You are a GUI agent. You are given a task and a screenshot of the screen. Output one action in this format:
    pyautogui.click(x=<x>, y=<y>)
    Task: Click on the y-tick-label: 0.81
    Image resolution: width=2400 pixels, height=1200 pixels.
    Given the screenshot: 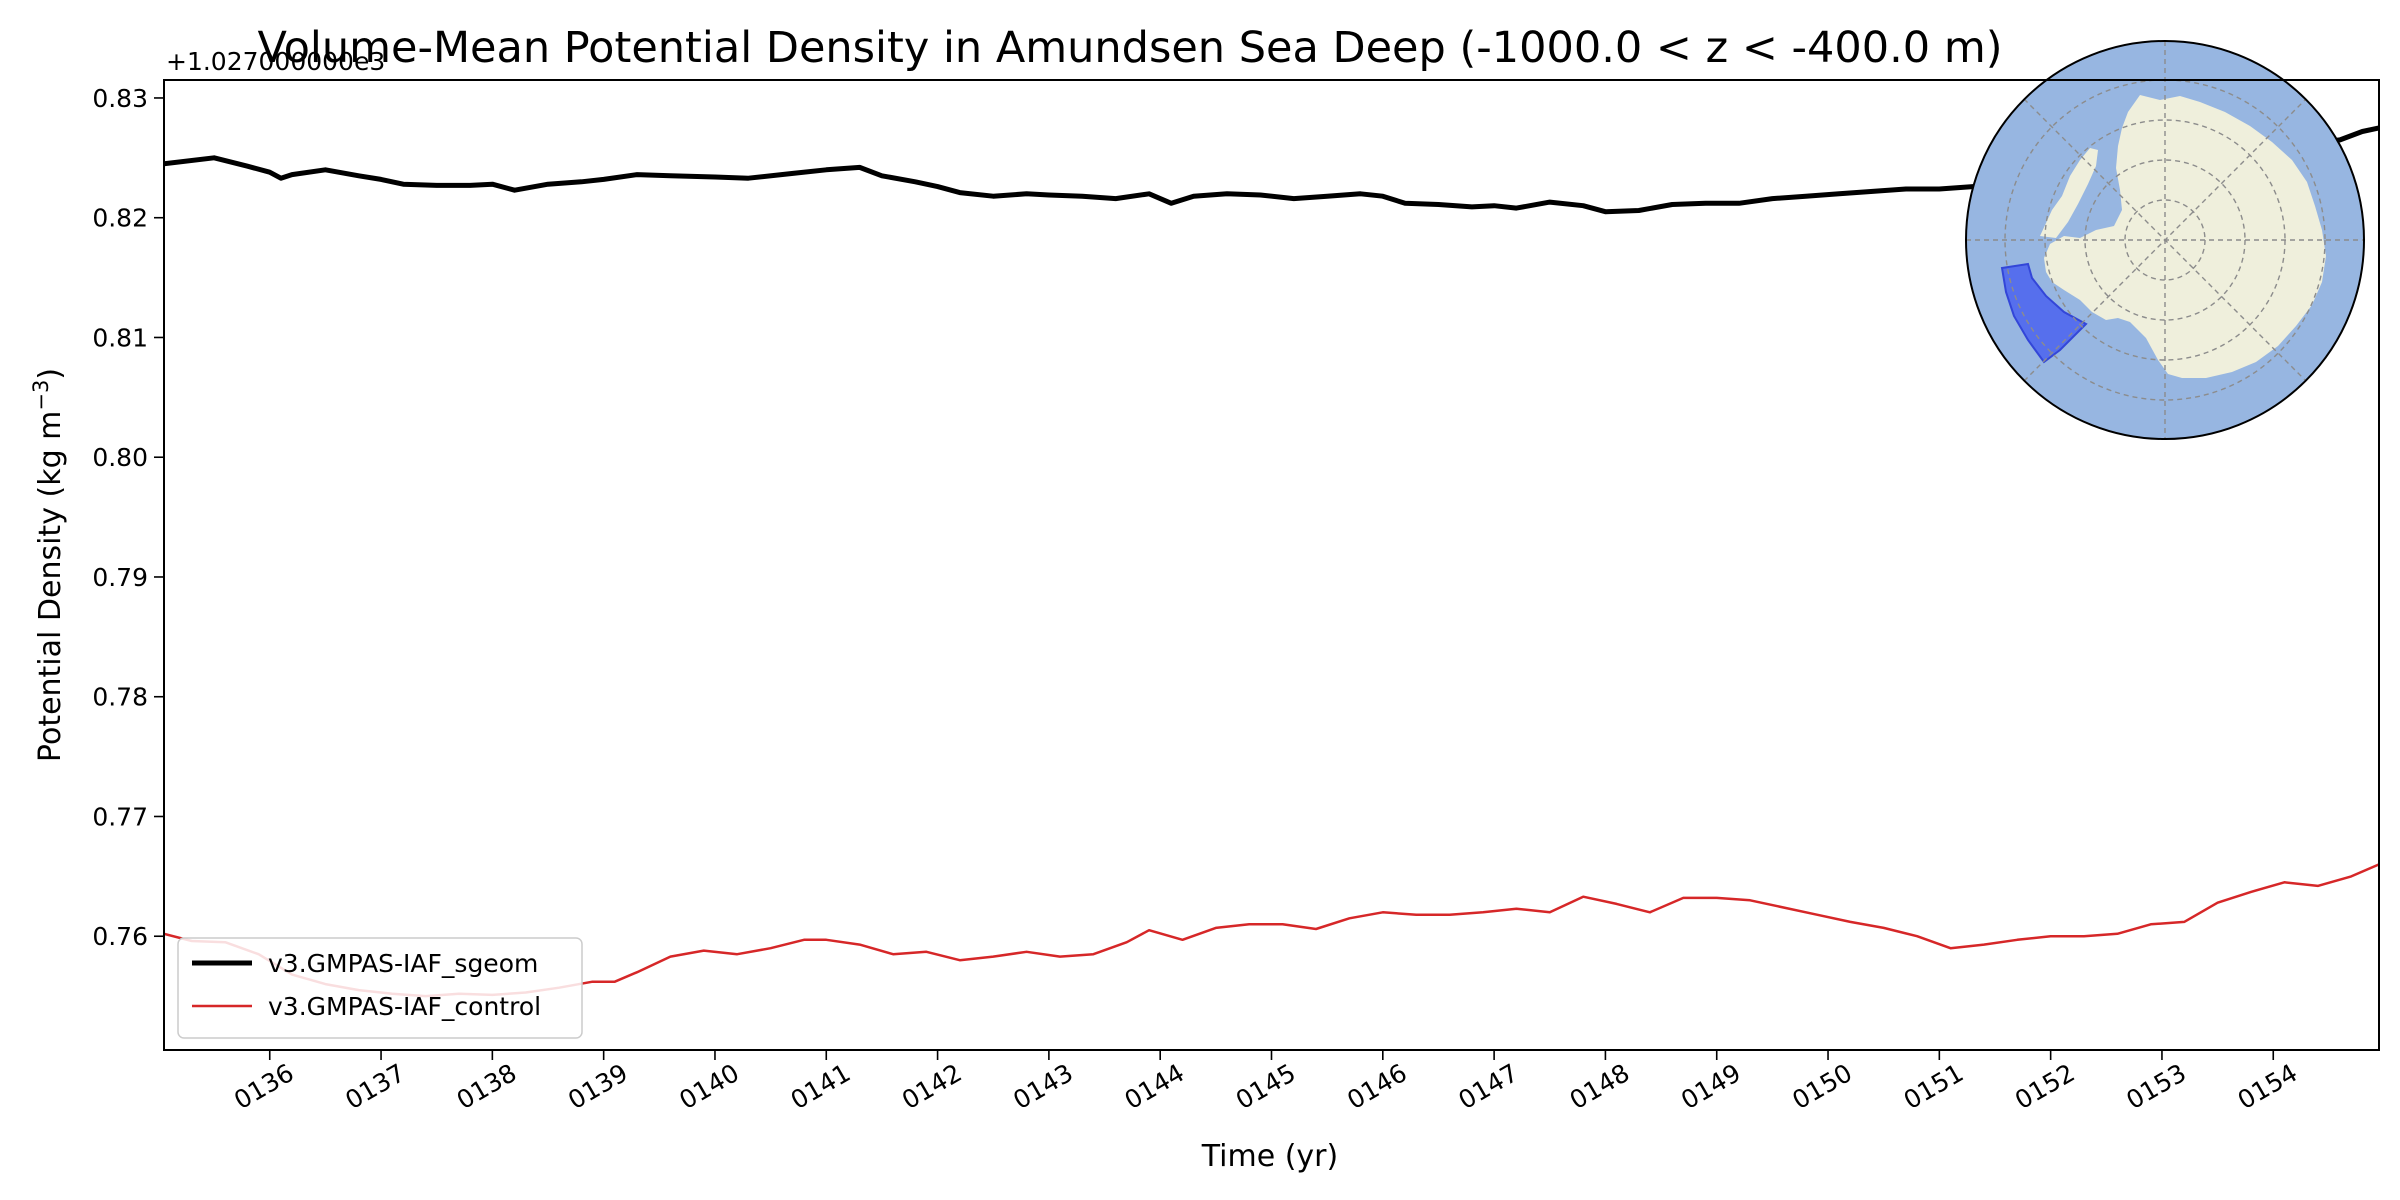 What is the action you would take?
    pyautogui.click(x=120, y=337)
    